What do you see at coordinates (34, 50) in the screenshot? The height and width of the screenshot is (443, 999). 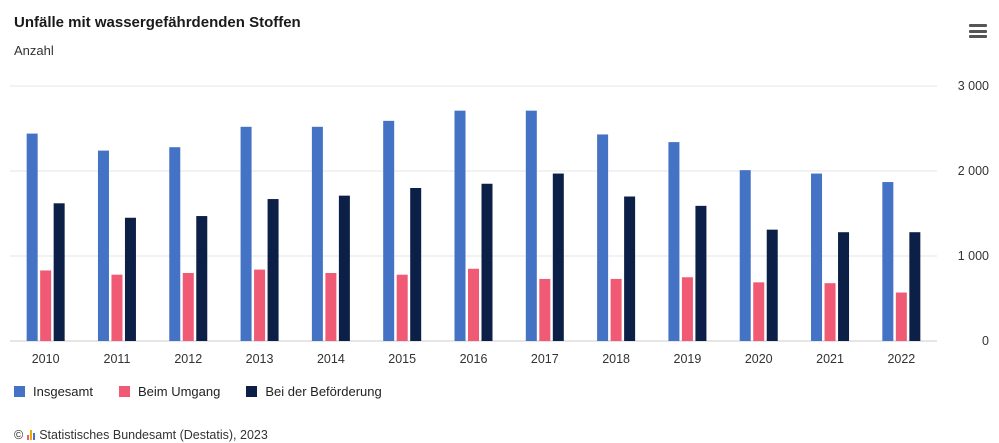 I see `chart-subtitle: Anzahl` at bounding box center [34, 50].